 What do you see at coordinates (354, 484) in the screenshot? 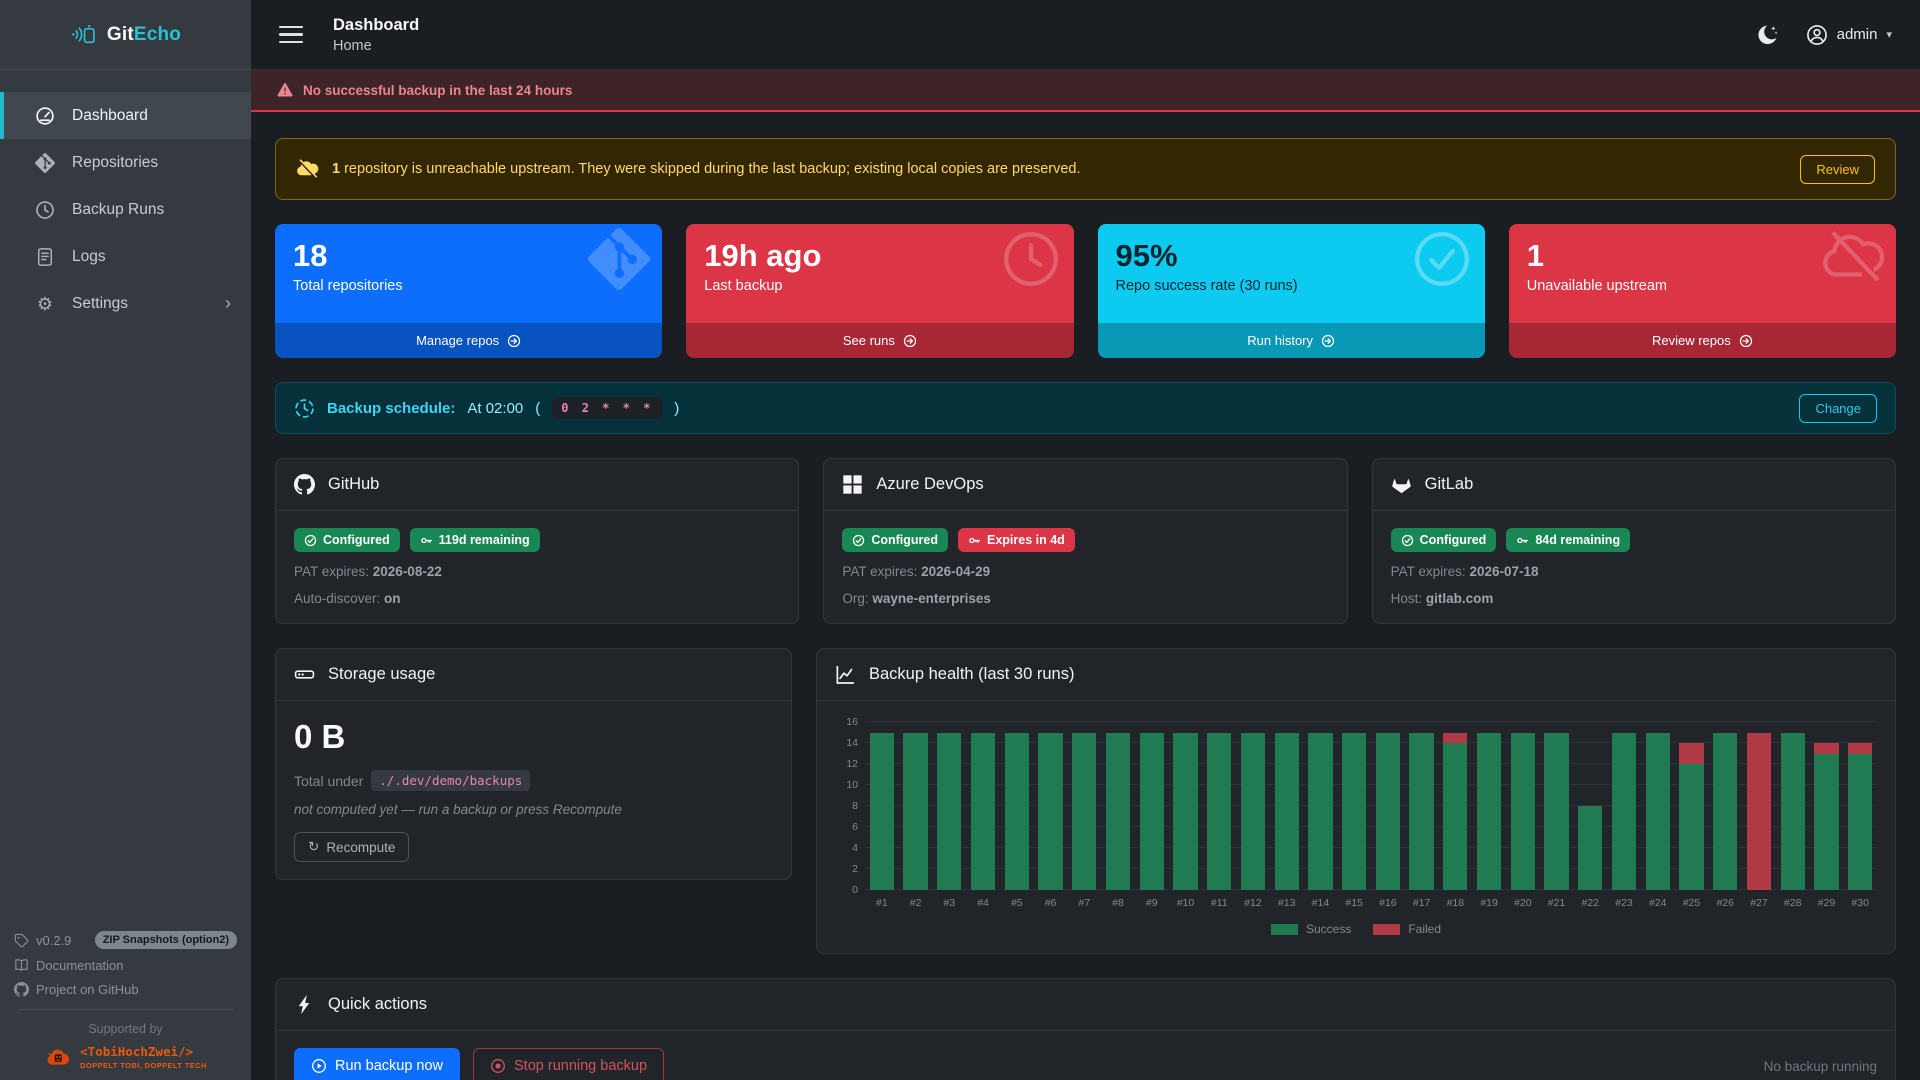
I see `provider-name: GitHub` at bounding box center [354, 484].